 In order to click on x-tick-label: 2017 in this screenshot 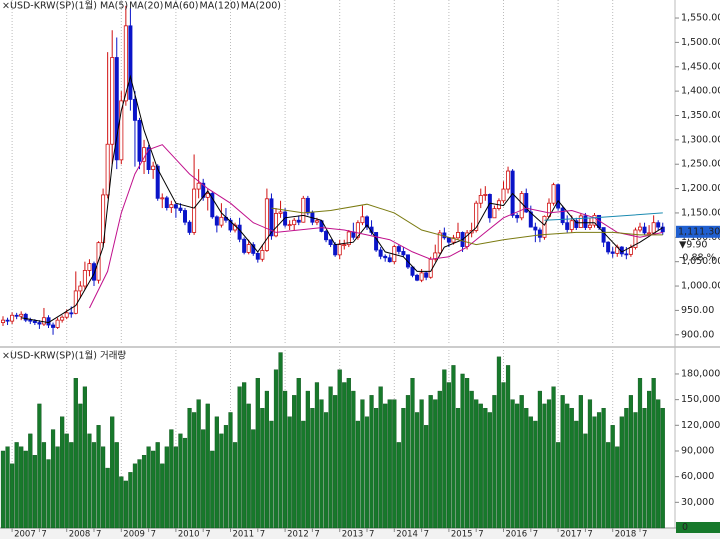, I will do `click(571, 534)`.